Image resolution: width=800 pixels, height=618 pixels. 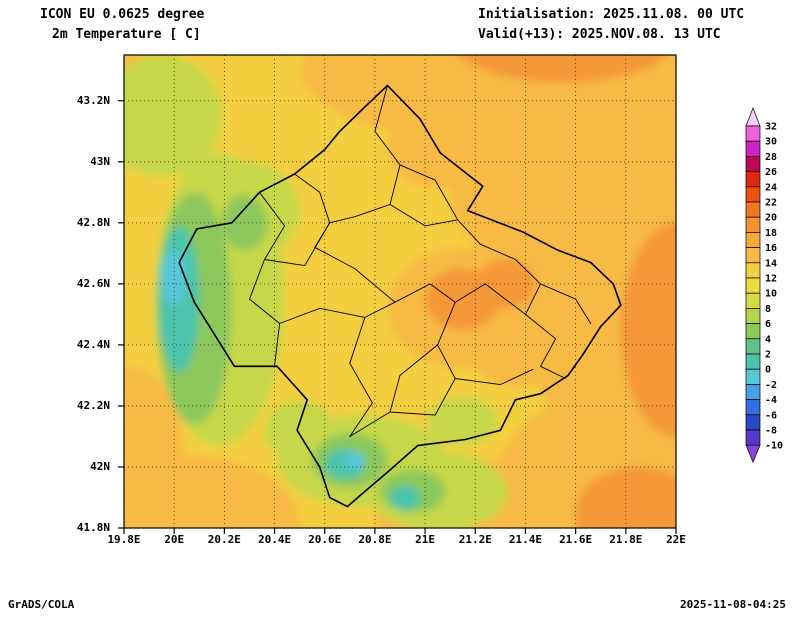 What do you see at coordinates (93, 405) in the screenshot?
I see `lat-tick-label: 42.2N` at bounding box center [93, 405].